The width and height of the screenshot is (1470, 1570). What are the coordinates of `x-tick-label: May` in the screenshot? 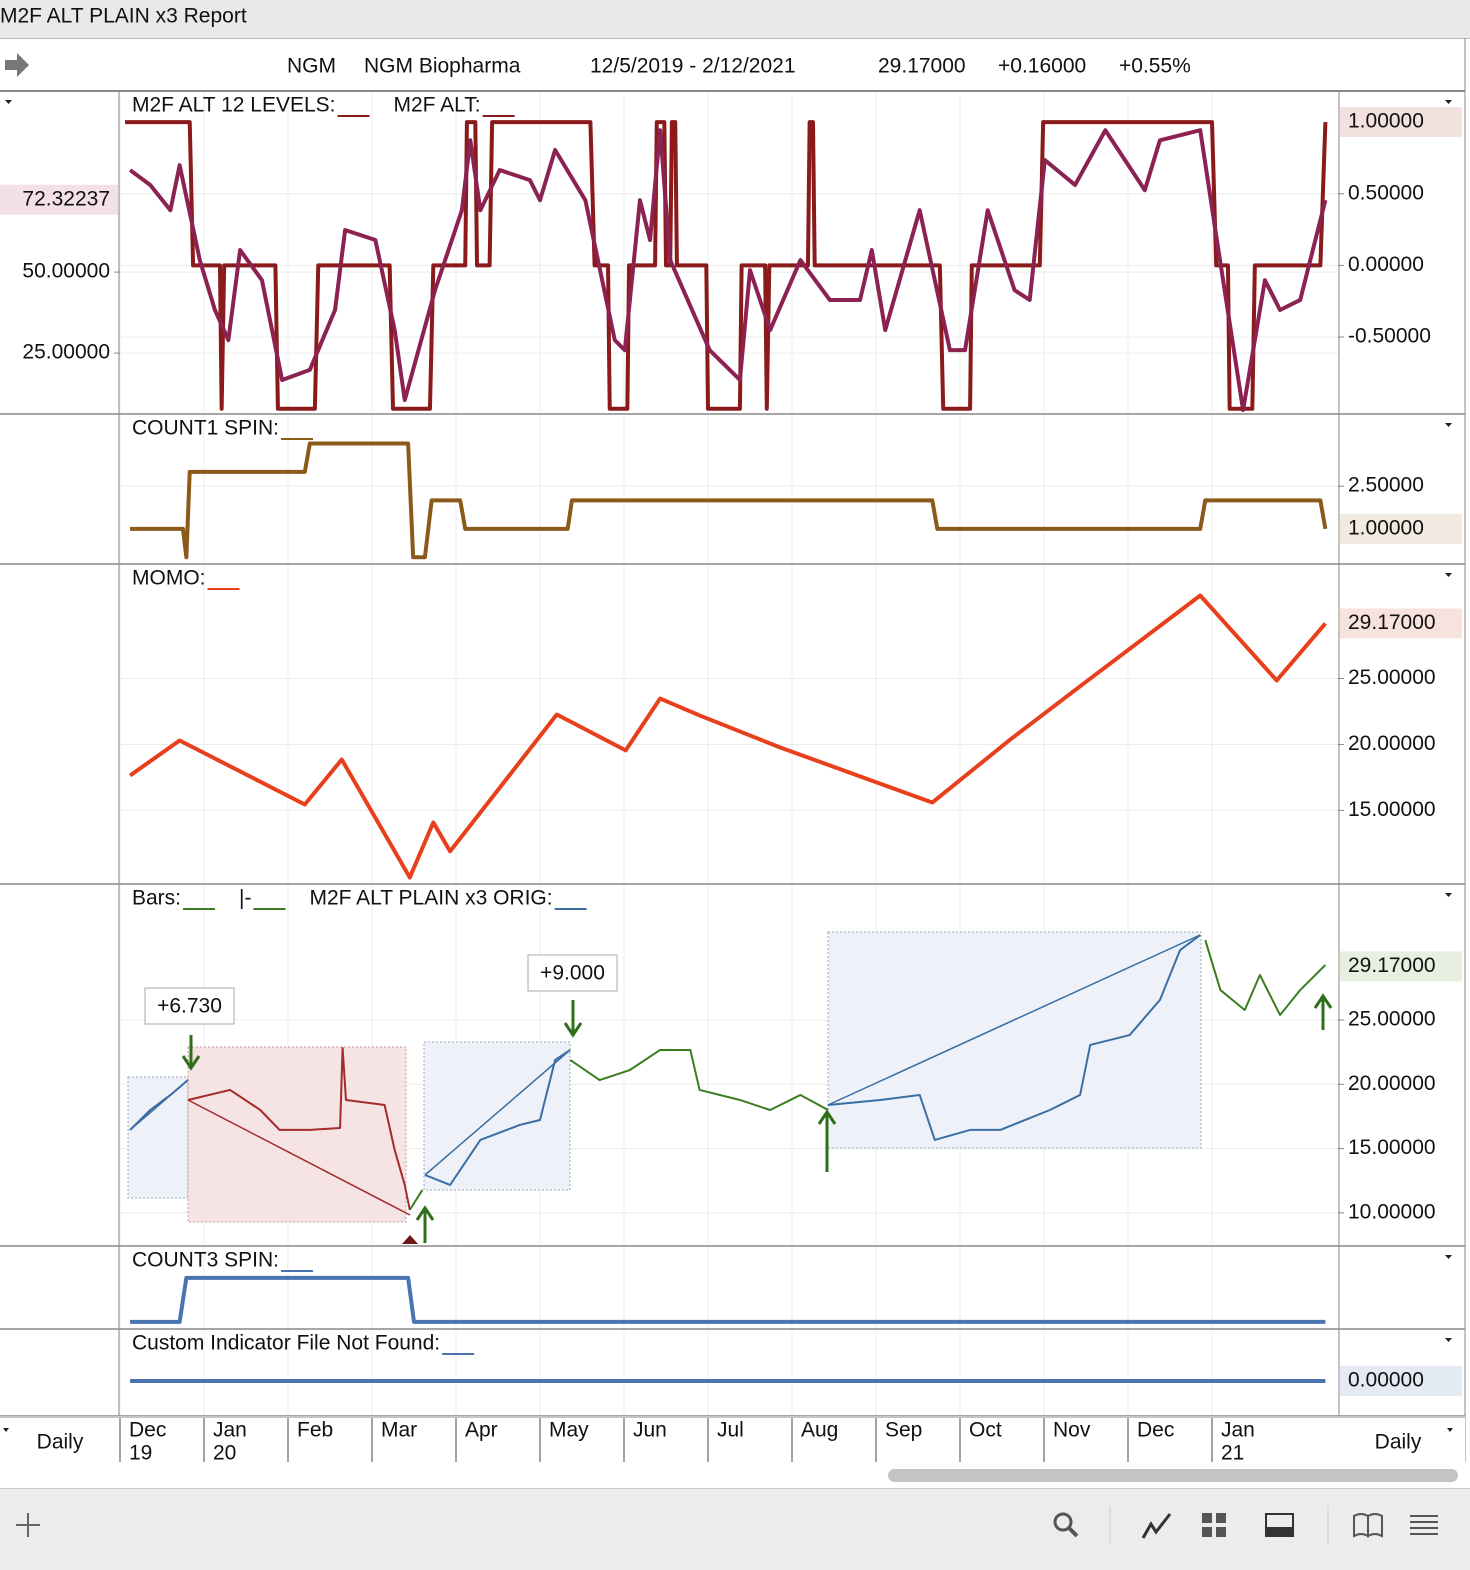 It's located at (569, 1430).